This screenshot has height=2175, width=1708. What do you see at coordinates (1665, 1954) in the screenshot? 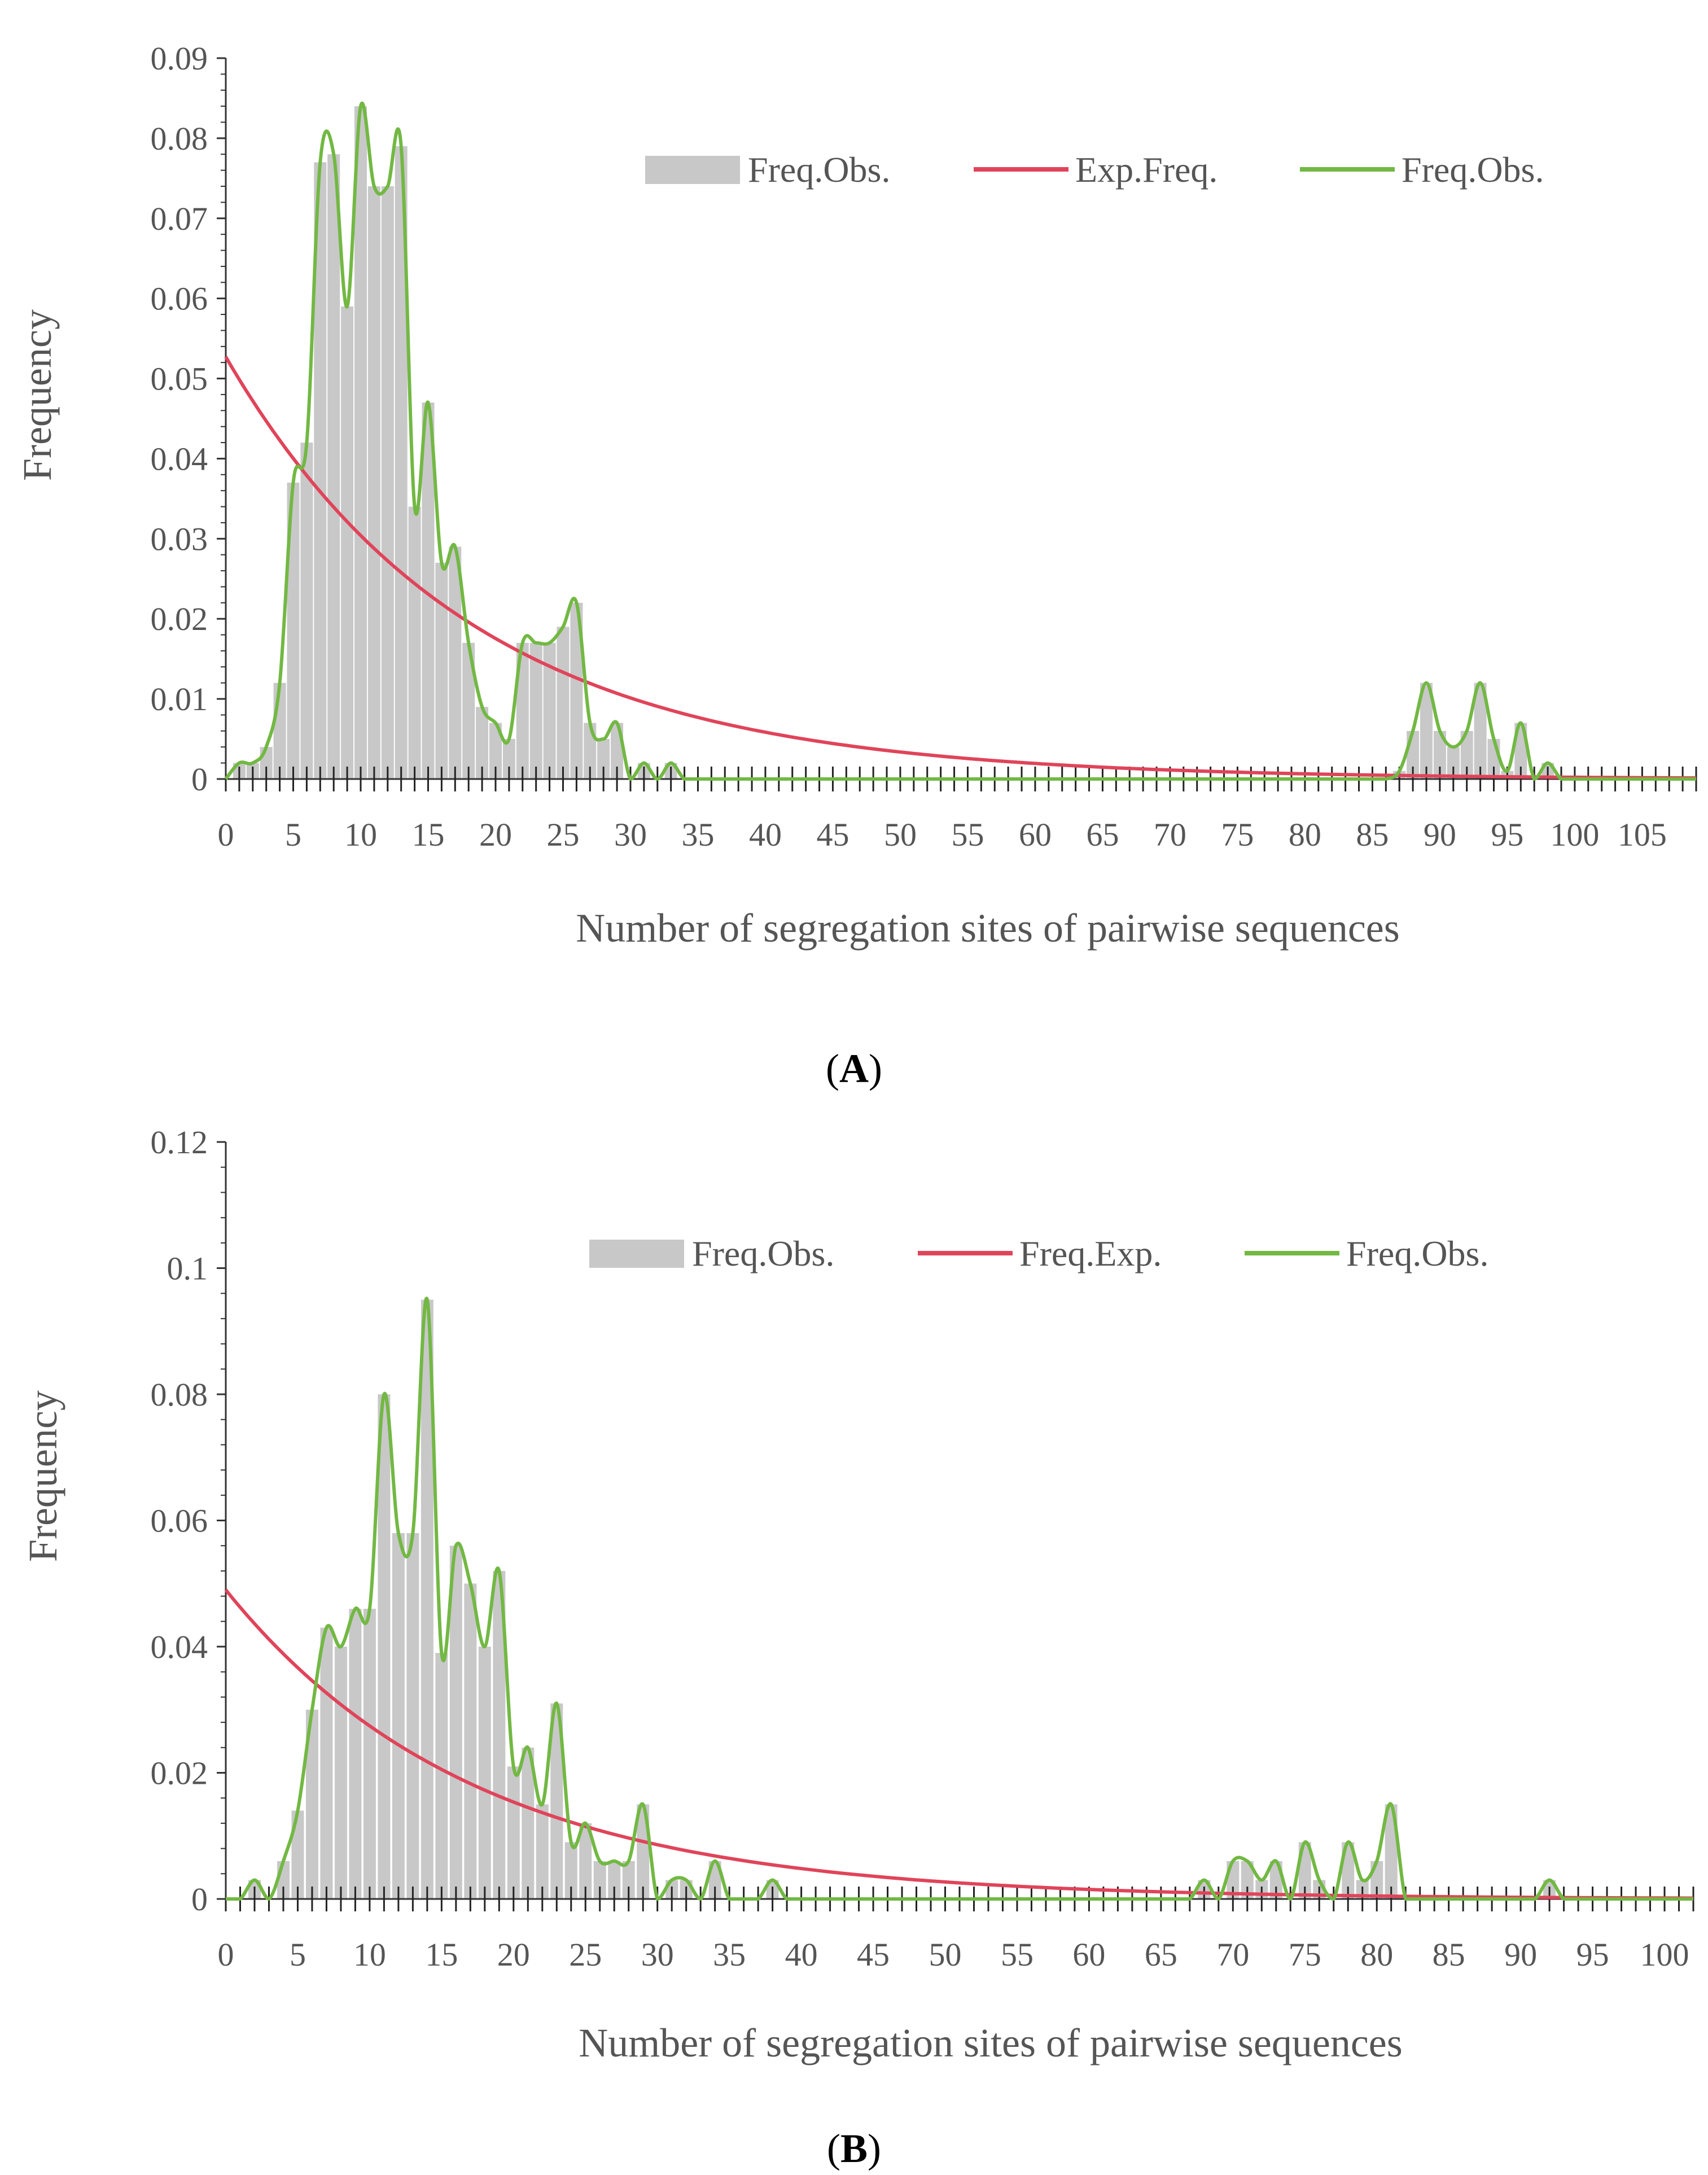
I see `x-tick-label: 100` at bounding box center [1665, 1954].